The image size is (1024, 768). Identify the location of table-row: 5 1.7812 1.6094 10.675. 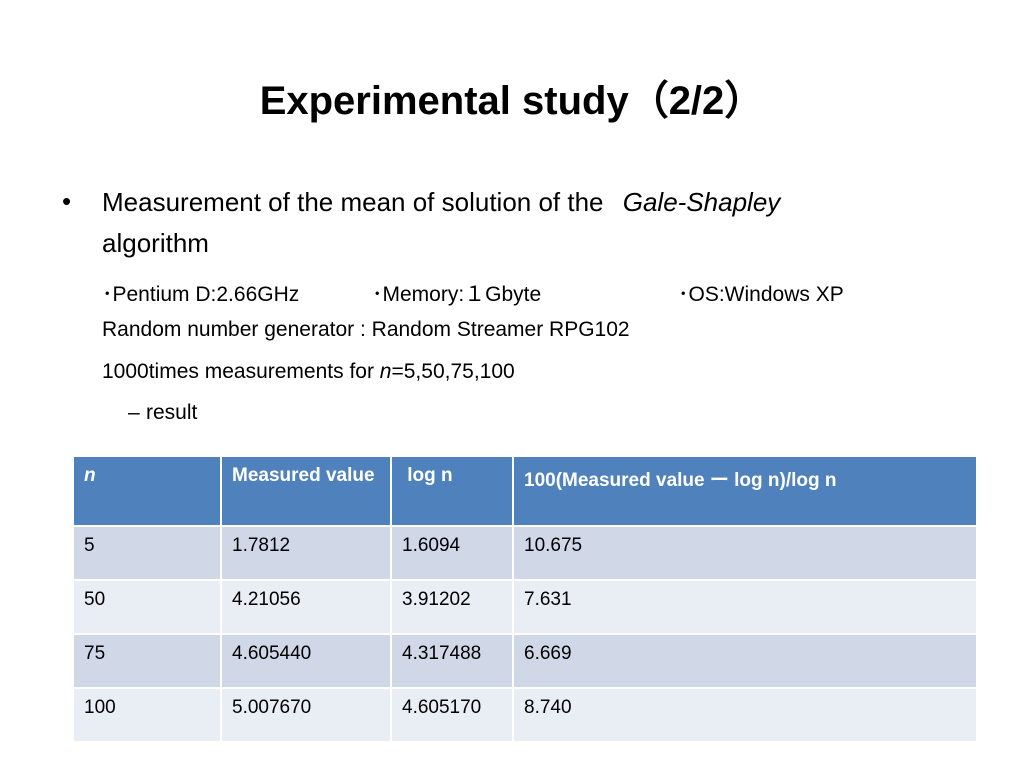
(525, 553).